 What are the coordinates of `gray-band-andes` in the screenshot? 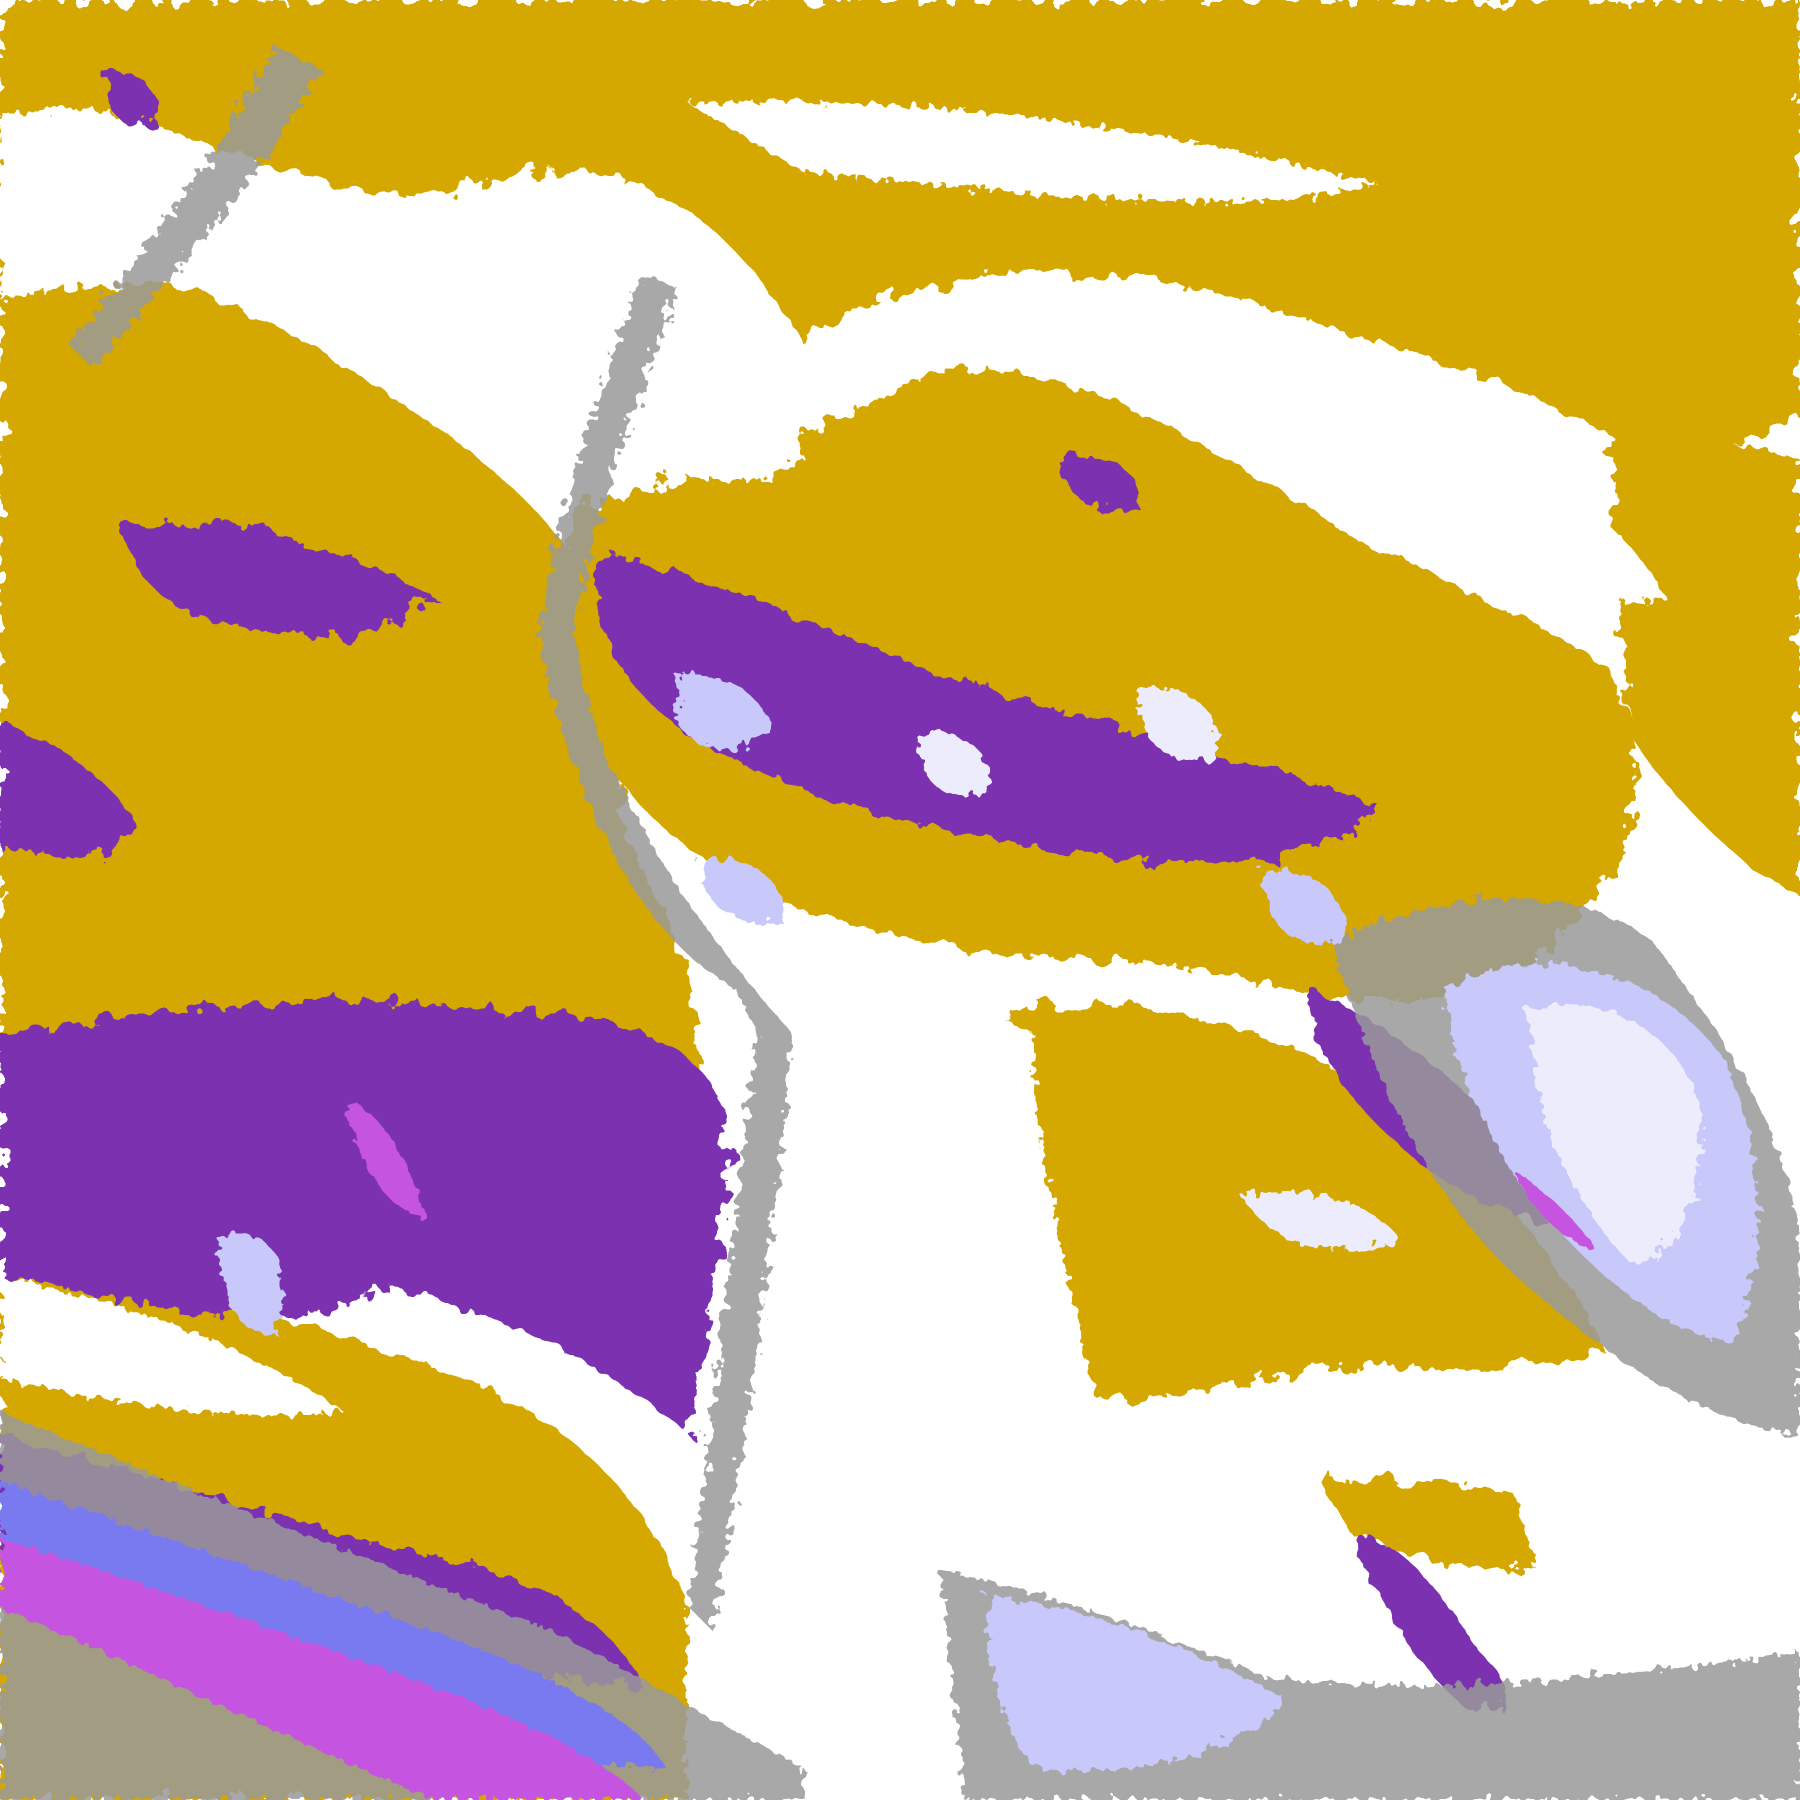 It's located at (666, 953).